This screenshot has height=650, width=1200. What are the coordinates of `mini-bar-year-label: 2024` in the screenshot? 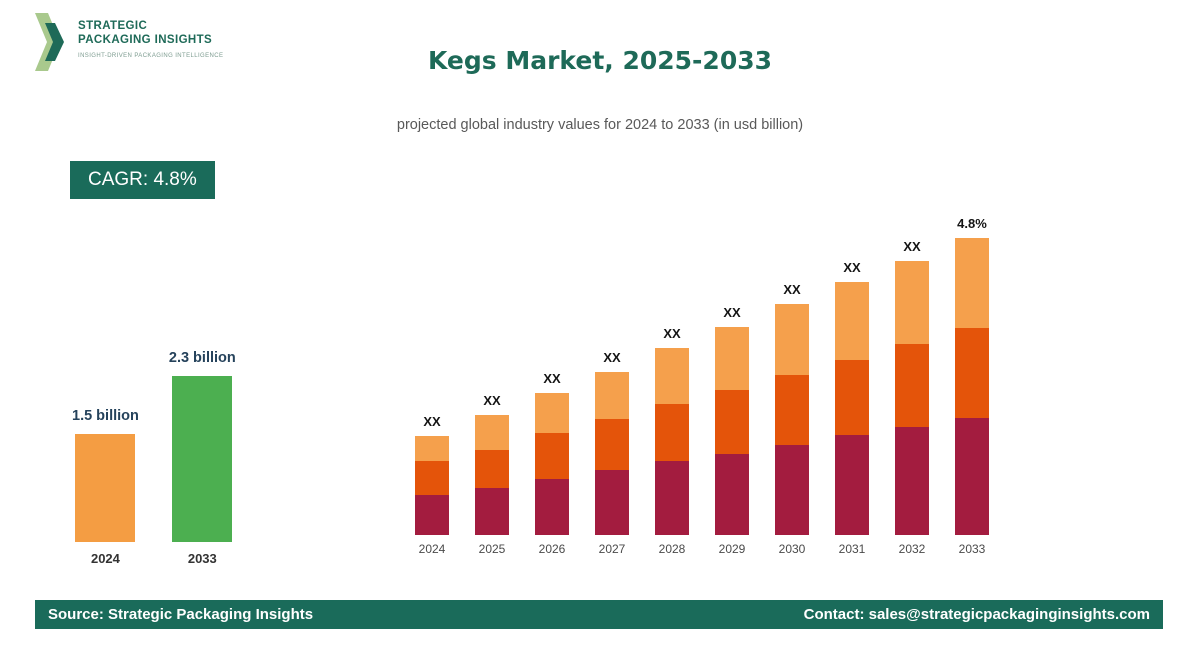 It's located at (105, 558).